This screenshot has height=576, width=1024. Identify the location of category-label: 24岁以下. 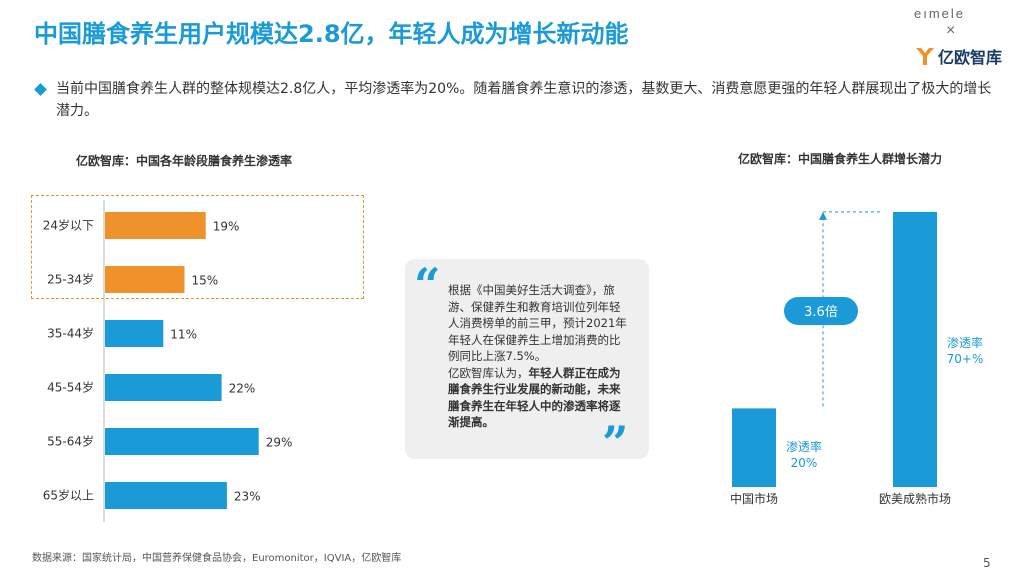
(68, 225).